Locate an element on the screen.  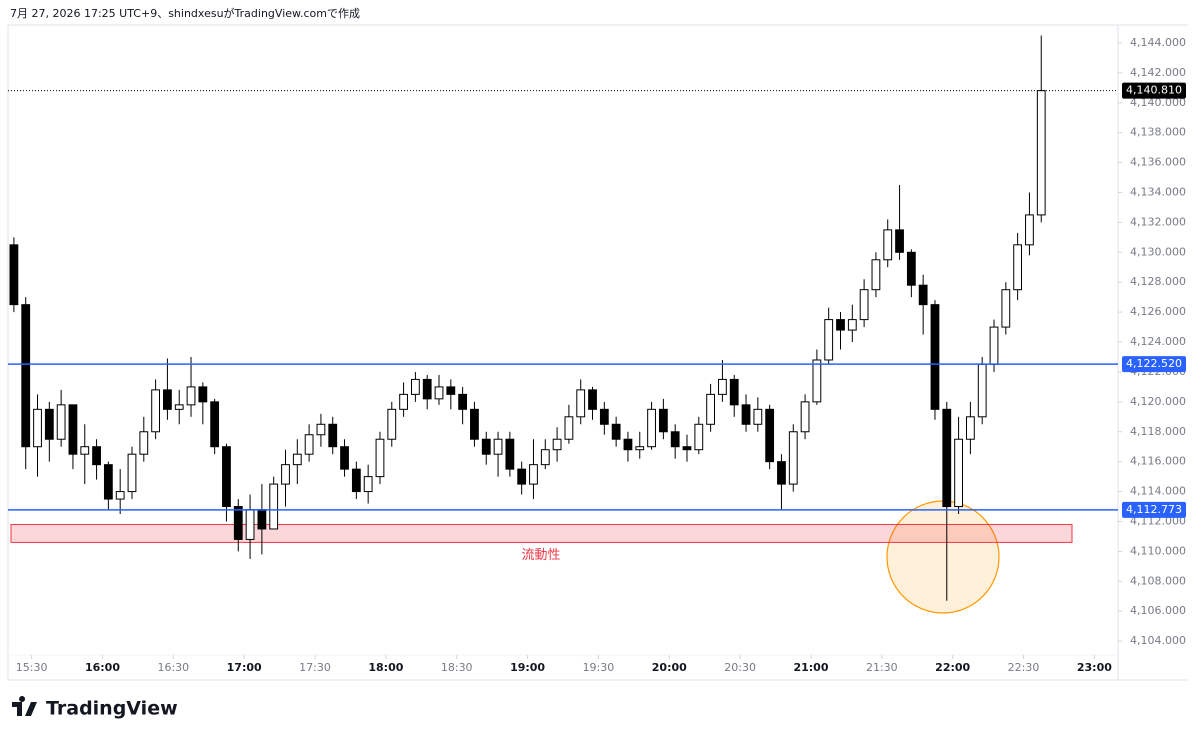
y-tick-label: 4,130.000 is located at coordinates (1158, 251).